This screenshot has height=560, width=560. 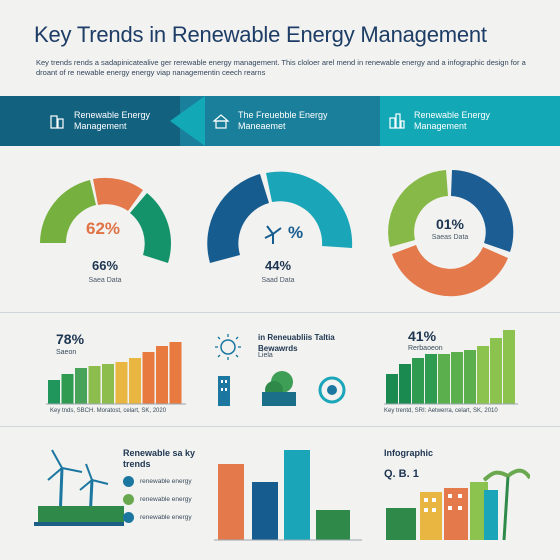 What do you see at coordinates (105, 265) in the screenshot?
I see `donut-1-percent: 66%` at bounding box center [105, 265].